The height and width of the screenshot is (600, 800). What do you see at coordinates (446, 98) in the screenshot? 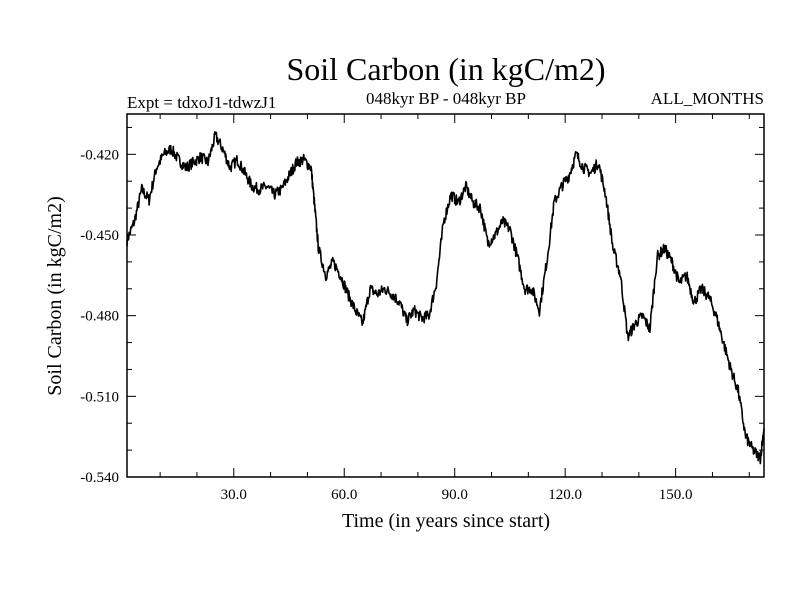
I see `period-label: 048kyr BP - 048kyr BP` at bounding box center [446, 98].